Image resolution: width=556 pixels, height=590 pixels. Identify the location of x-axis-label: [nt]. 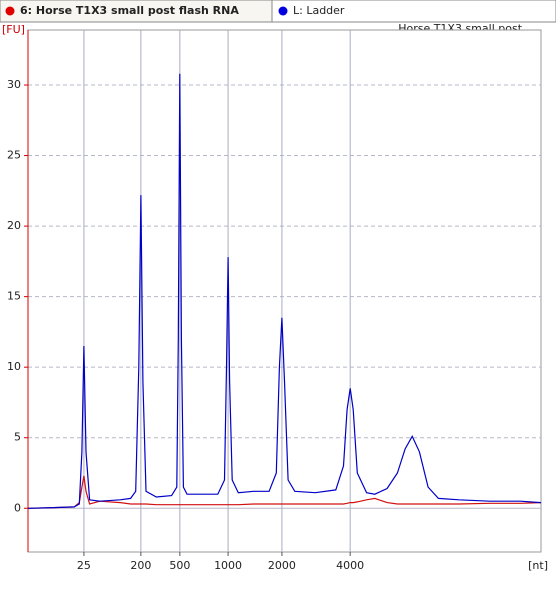
(538, 565).